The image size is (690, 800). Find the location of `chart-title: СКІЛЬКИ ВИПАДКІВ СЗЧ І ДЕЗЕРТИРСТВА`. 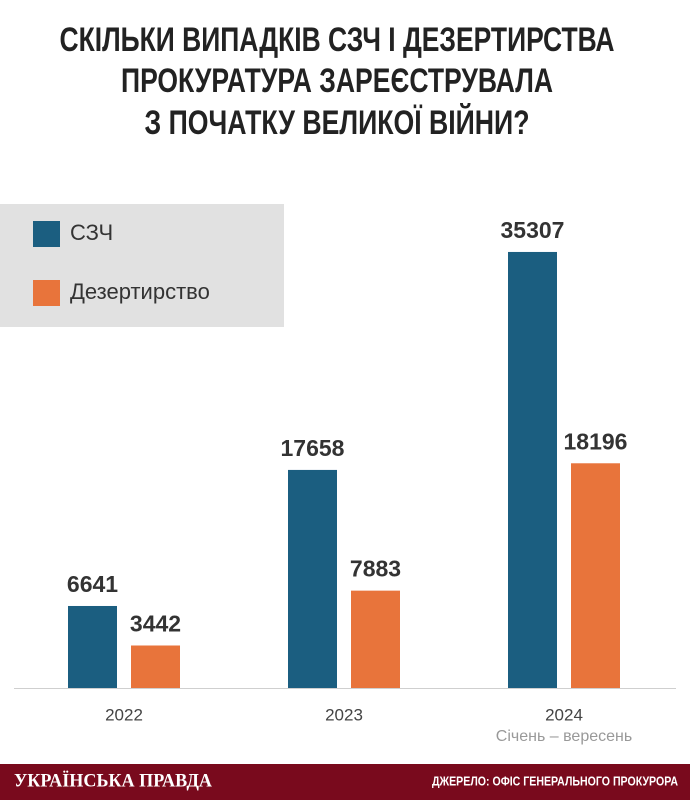

chart-title: СКІЛЬКИ ВИПАДКІВ СЗЧ І ДЕЗЕРТИРСТВА is located at coordinates (337, 40).